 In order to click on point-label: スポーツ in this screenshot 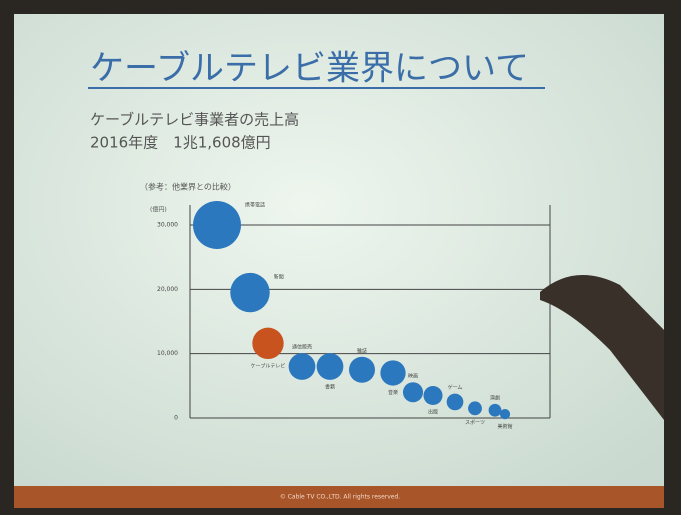, I will do `click(475, 422)`.